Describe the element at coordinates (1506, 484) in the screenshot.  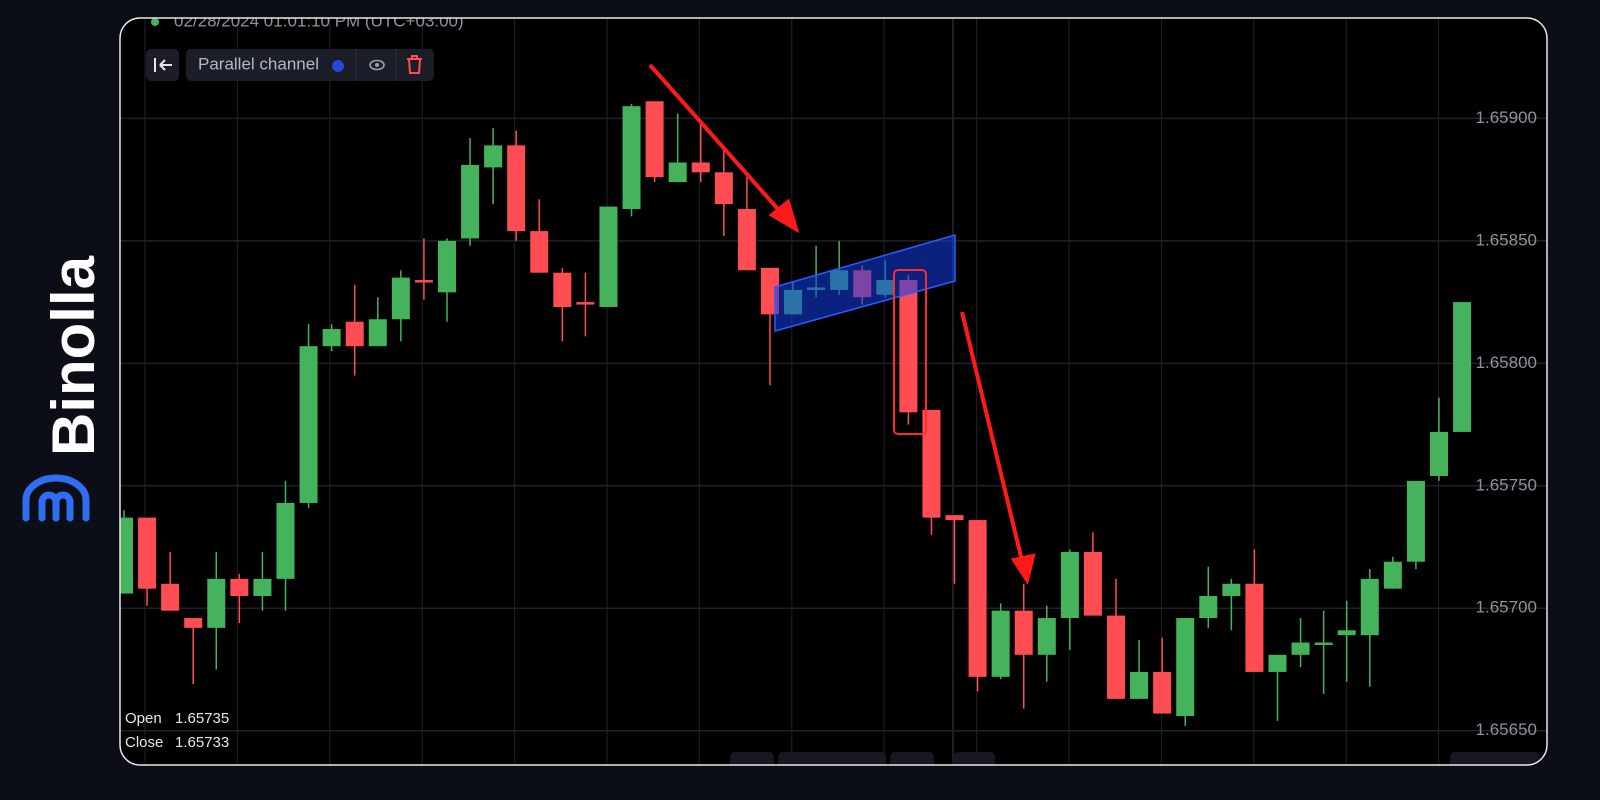
I see `y-tick-label: 1.65750` at that location.